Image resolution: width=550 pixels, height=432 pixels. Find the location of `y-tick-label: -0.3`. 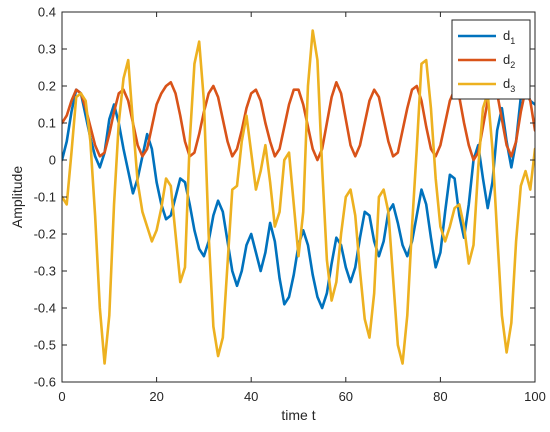

y-tick-label: -0.3 is located at coordinates (45, 271).